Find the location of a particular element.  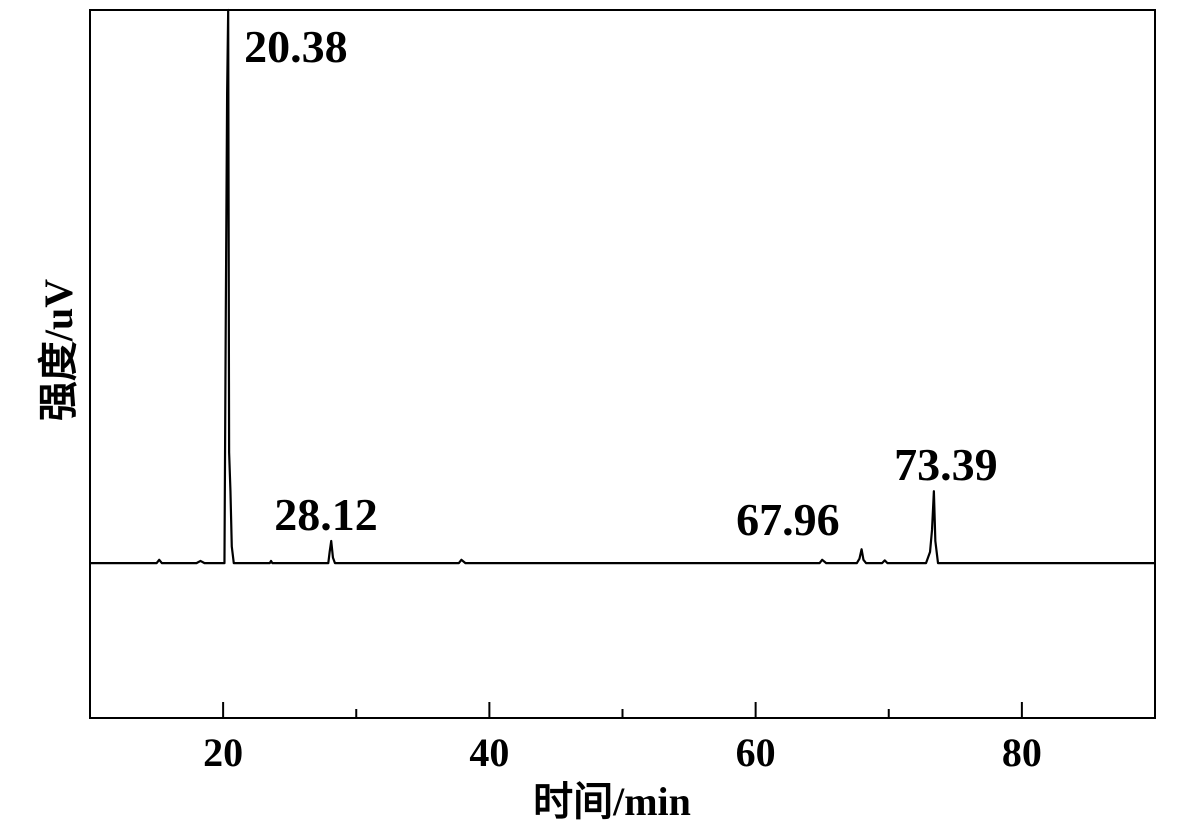

peak-label: 73.39 is located at coordinates (946, 464).